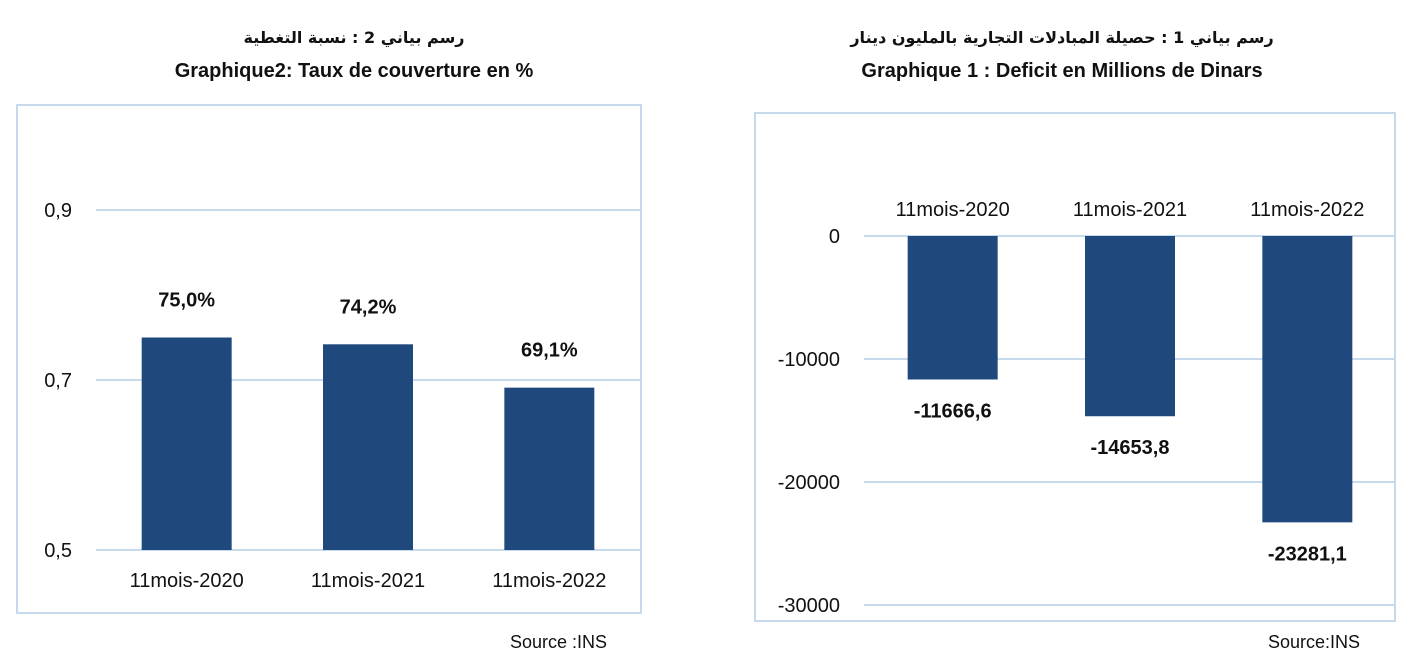  I want to click on data-label: 74,2%, so click(368, 307).